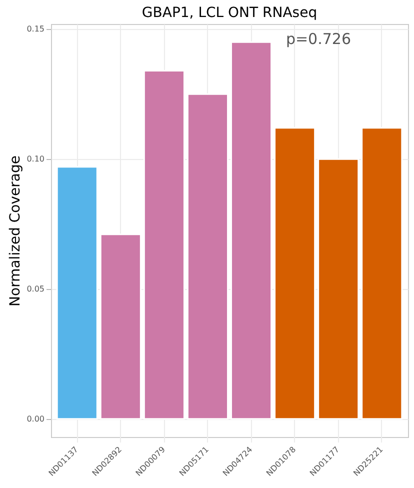 The image size is (414, 488). What do you see at coordinates (35, 159) in the screenshot?
I see `y-tick-label: 0.10` at bounding box center [35, 159].